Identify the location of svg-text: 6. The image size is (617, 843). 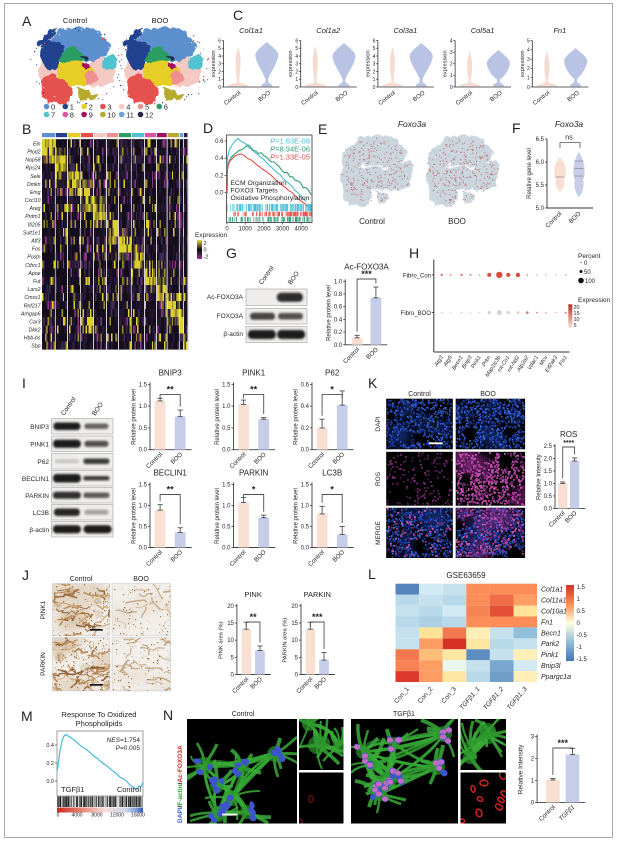
(166, 107).